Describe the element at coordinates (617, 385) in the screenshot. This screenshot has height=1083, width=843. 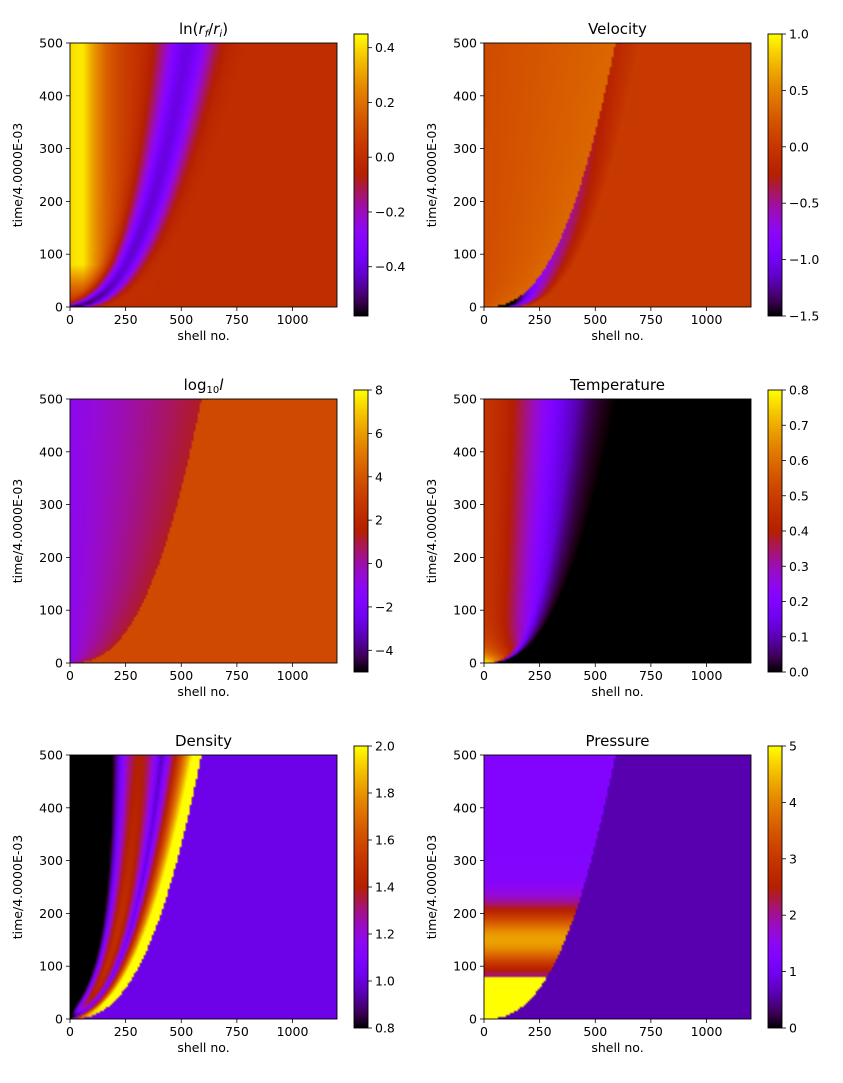
I see `chart-title: Temperature` at that location.